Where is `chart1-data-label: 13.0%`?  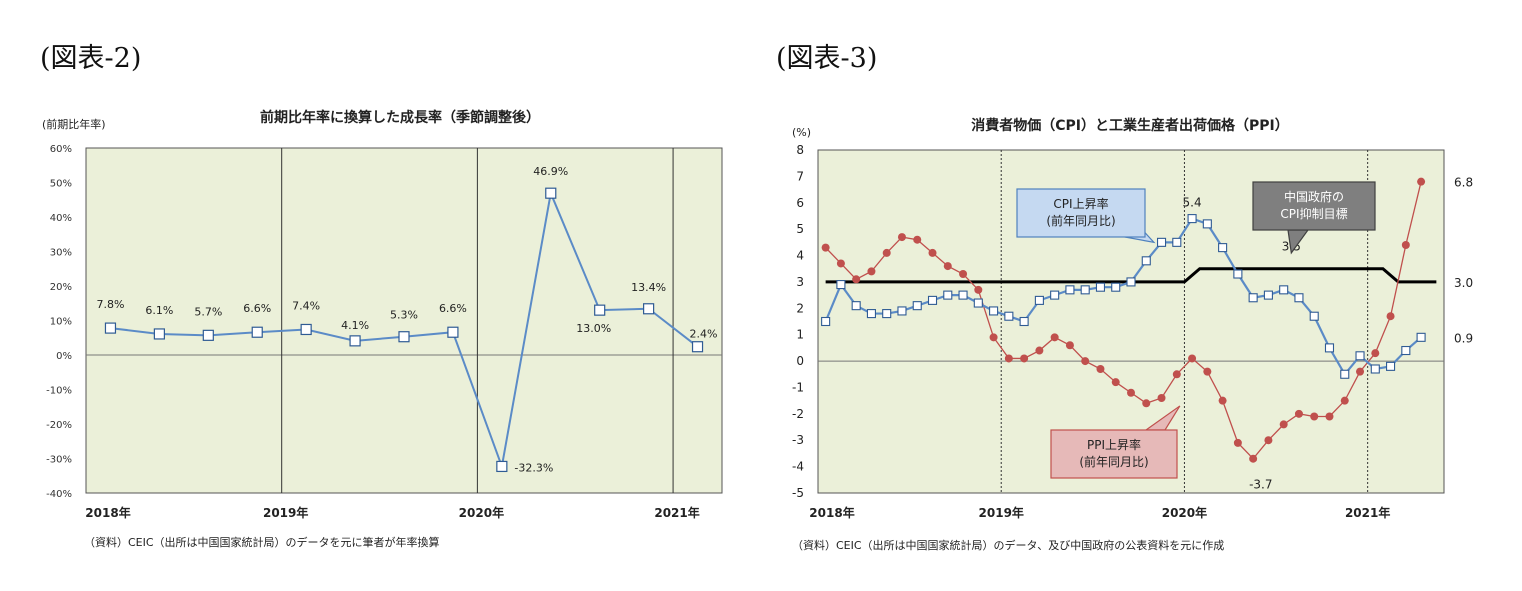
chart1-data-label: 13.0% is located at coordinates (593, 328).